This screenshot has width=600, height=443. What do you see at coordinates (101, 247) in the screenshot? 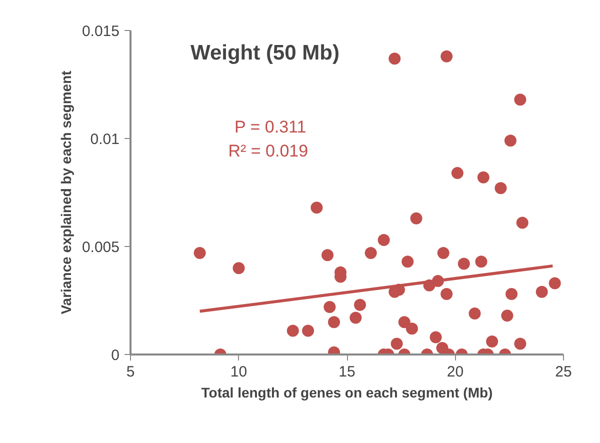
I see `y-tick-label: 0.005` at bounding box center [101, 247].